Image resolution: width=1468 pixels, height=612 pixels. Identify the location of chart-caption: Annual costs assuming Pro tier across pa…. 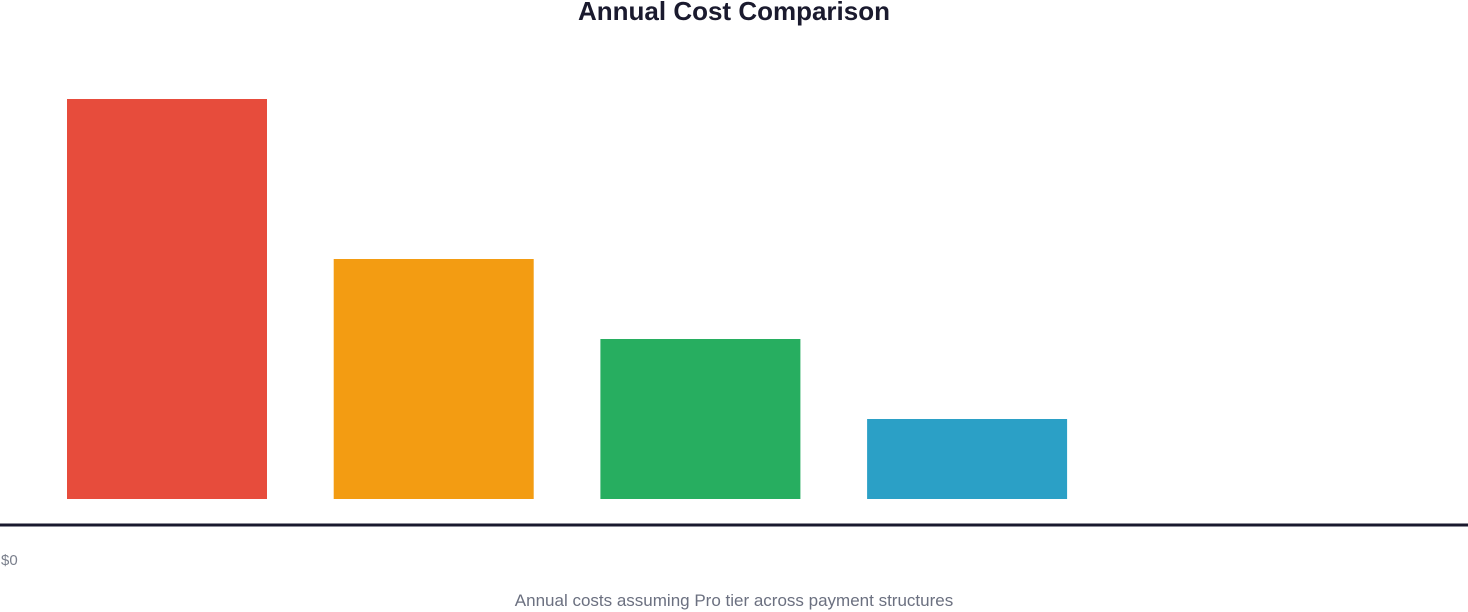
(734, 600).